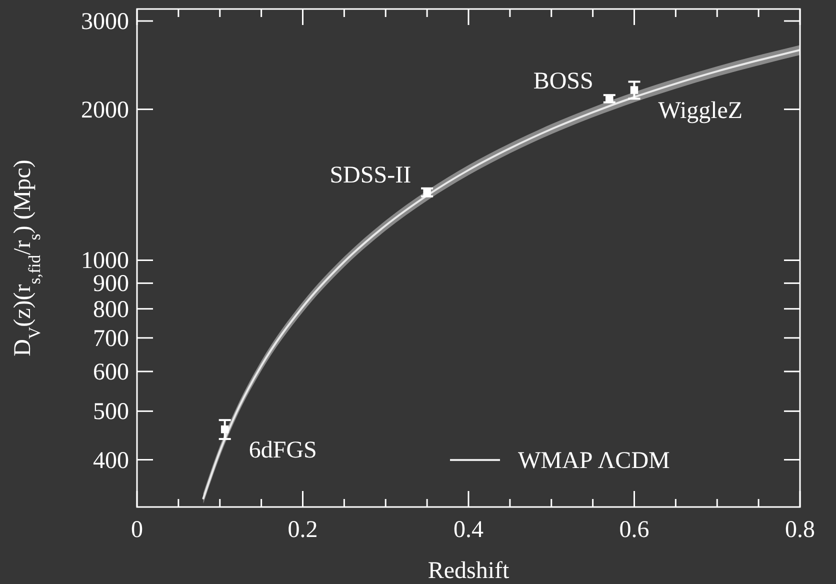  I want to click on y-tick-label: 600, so click(111, 372).